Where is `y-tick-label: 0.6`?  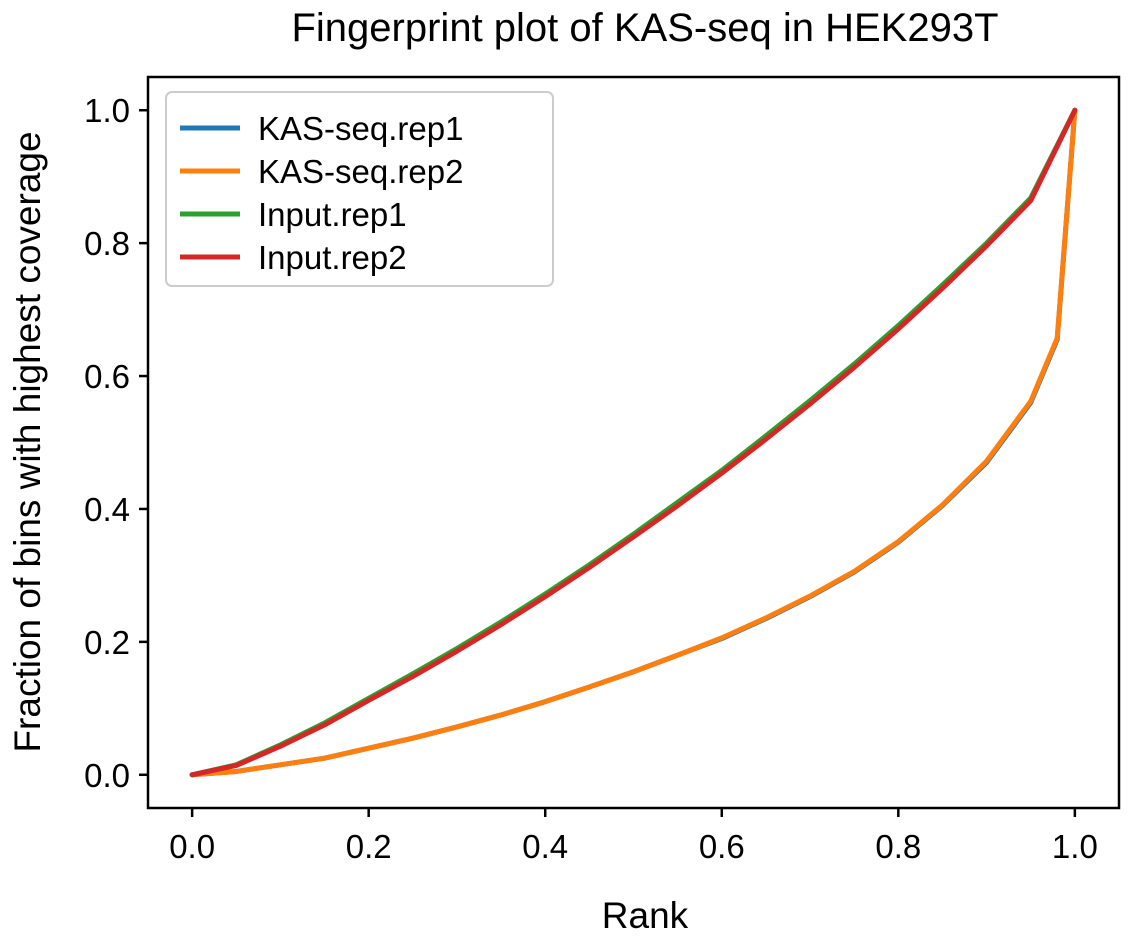 y-tick-label: 0.6 is located at coordinates (107, 376).